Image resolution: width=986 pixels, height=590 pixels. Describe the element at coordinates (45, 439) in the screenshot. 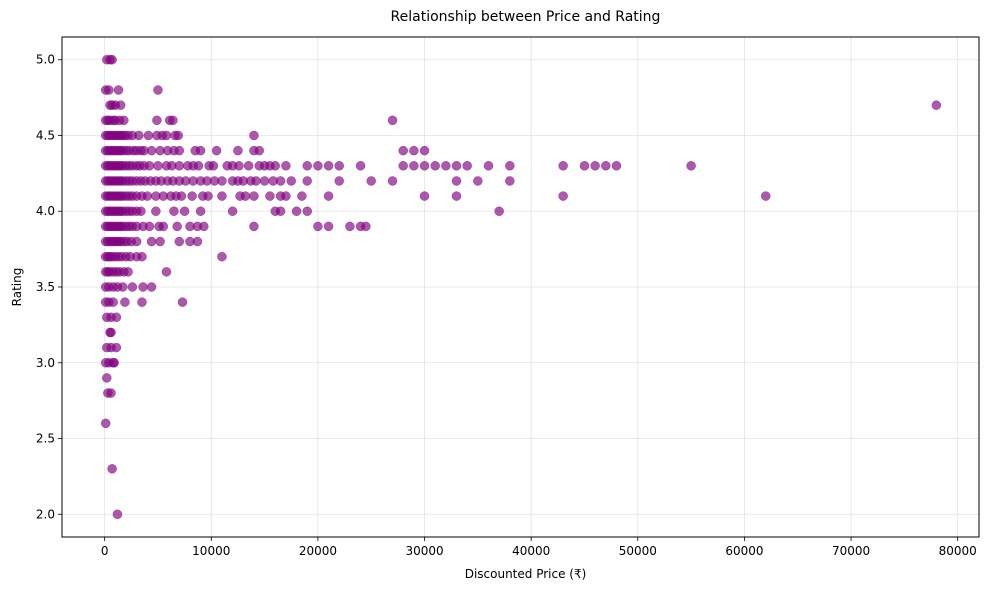

I see `y-tick-label: 2.5` at that location.